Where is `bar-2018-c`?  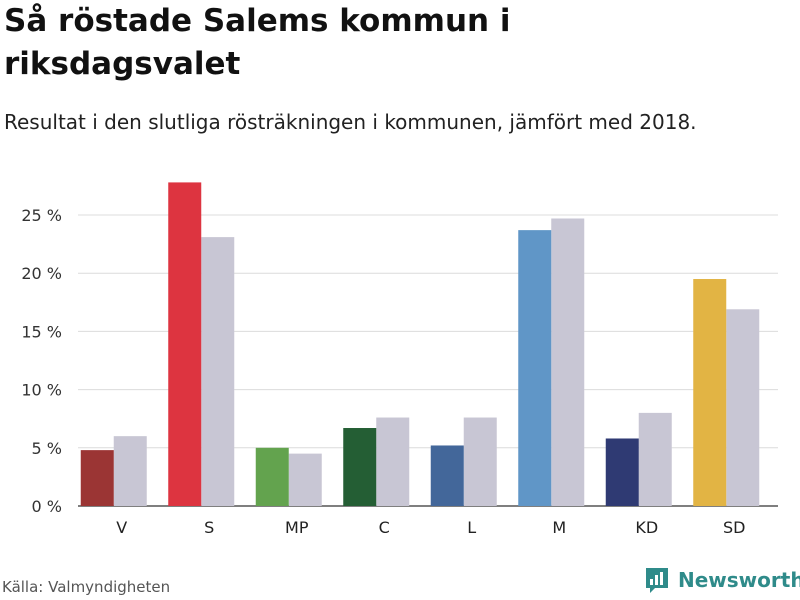 bar-2018-c is located at coordinates (393, 461).